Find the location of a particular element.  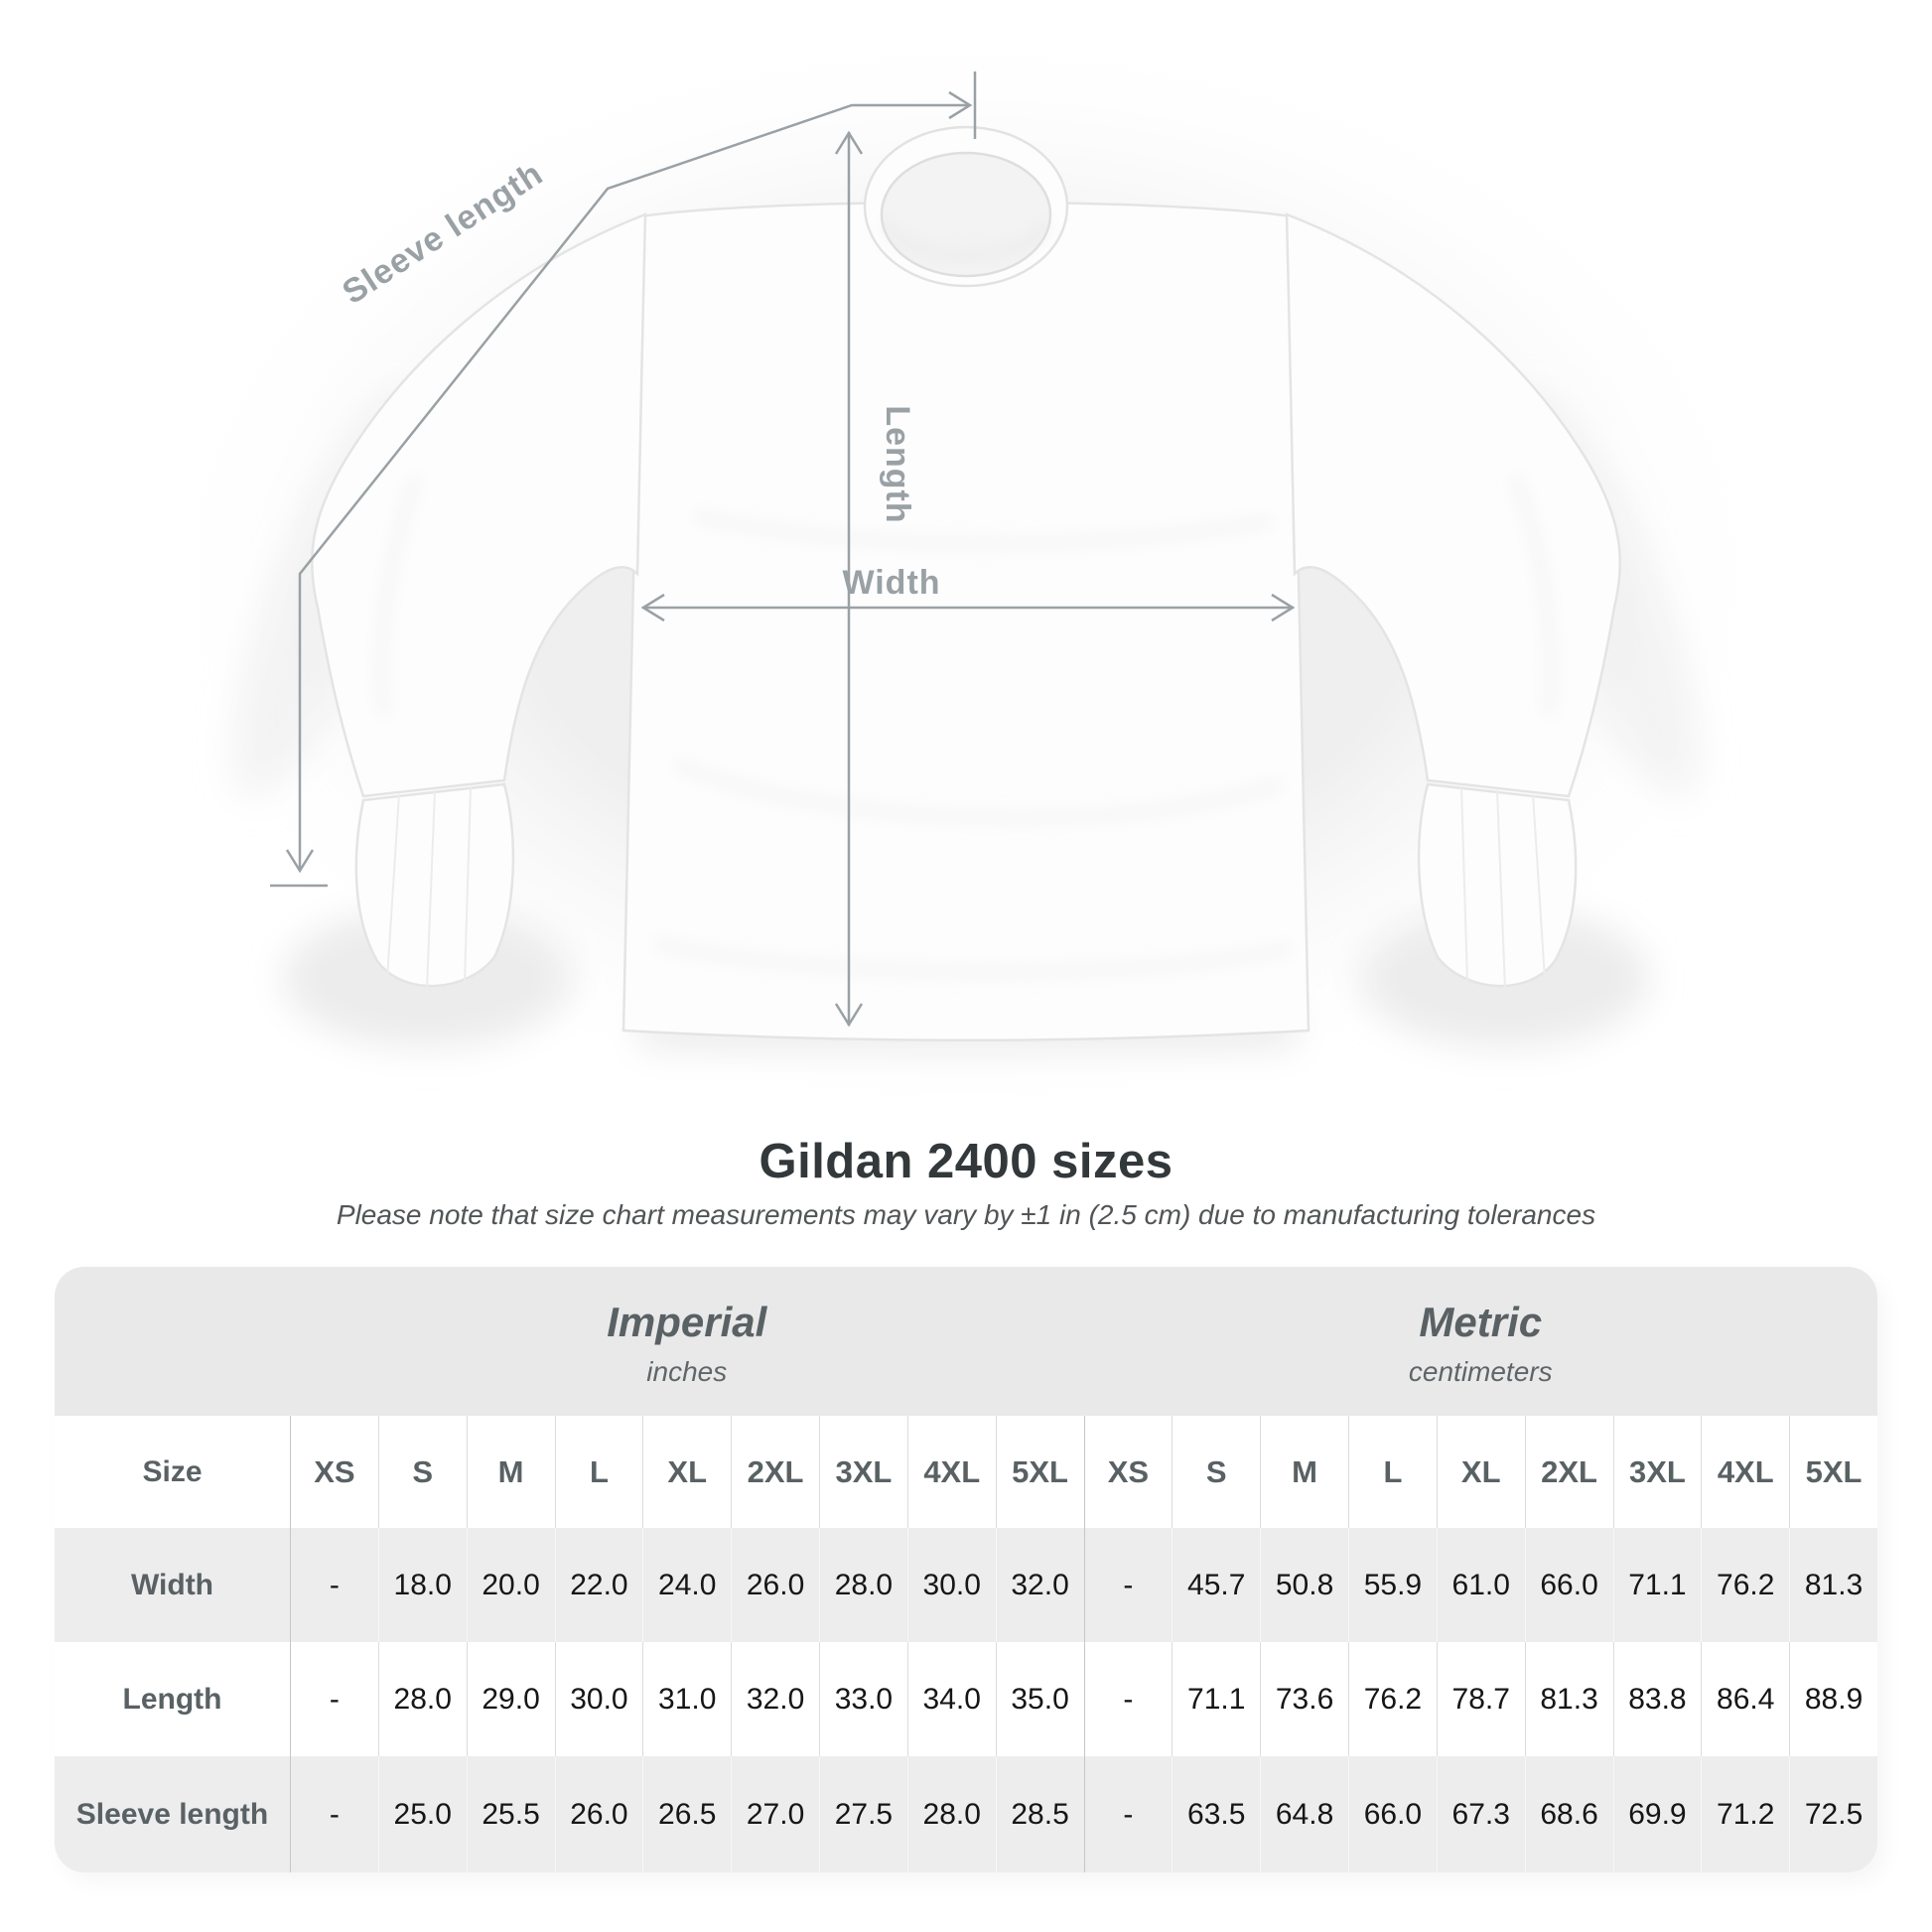

shirt-right-cuff is located at coordinates (1497, 885).